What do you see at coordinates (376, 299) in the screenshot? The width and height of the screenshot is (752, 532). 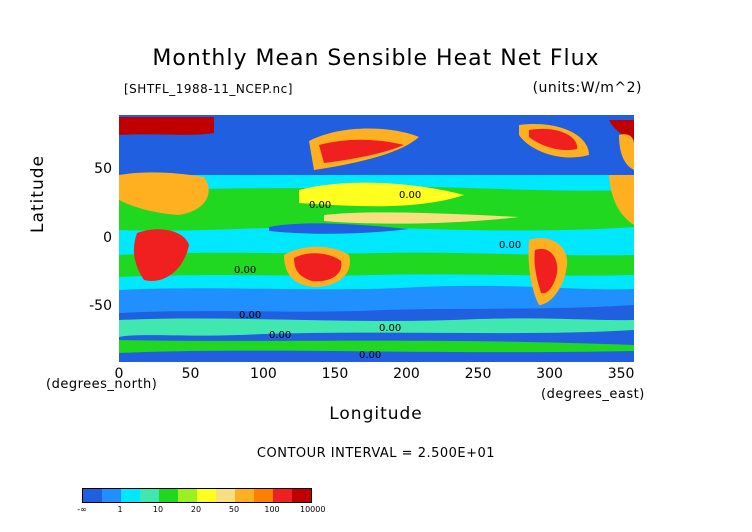 I see `southern-ocean-band` at bounding box center [376, 299].